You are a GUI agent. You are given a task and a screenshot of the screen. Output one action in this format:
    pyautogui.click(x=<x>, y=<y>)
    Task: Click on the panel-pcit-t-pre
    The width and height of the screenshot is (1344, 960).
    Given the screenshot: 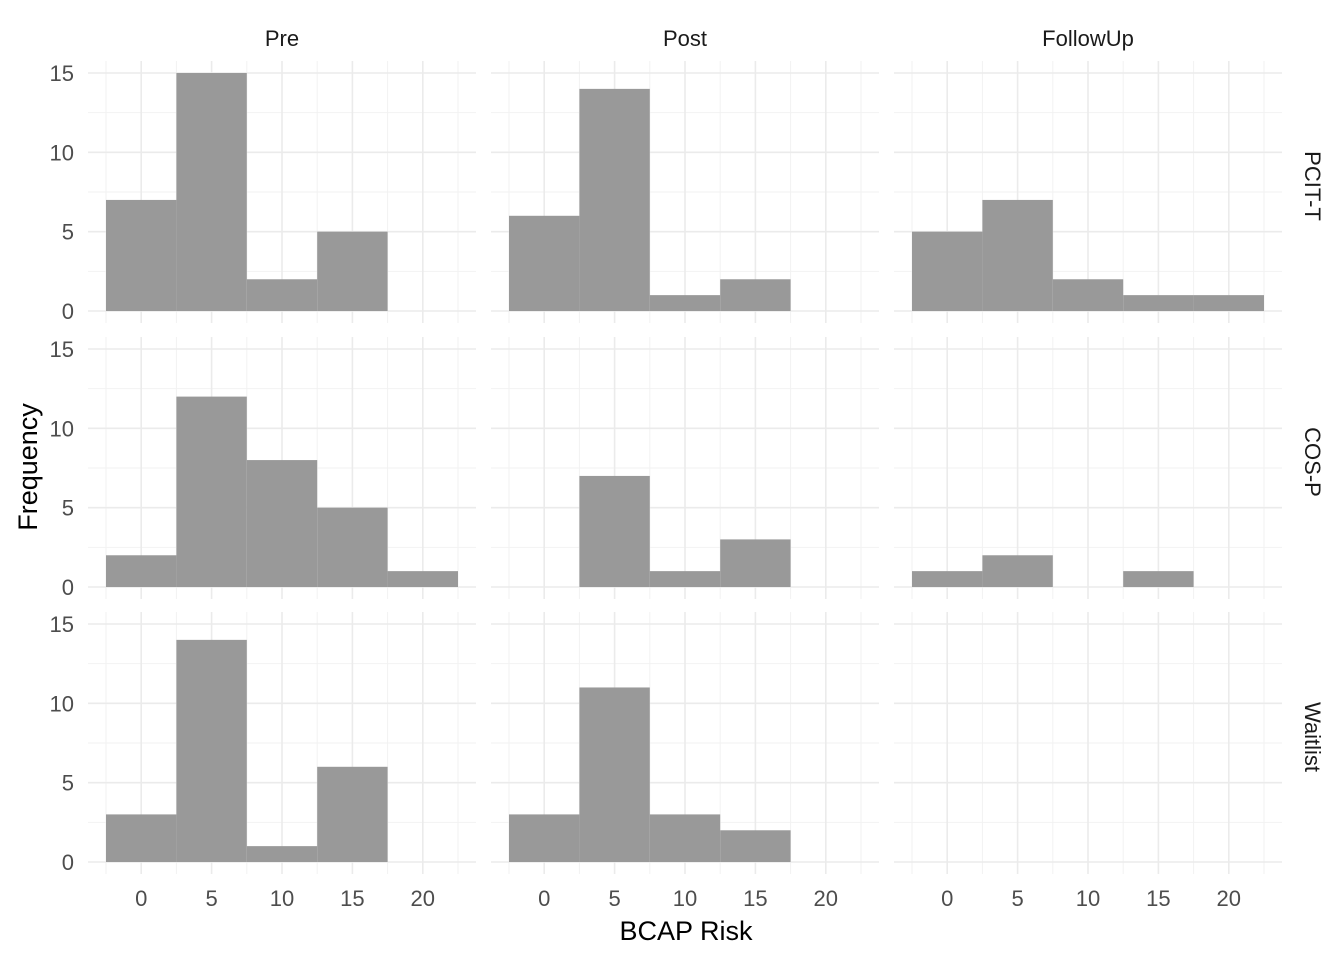 What is the action you would take?
    pyautogui.click(x=282, y=192)
    